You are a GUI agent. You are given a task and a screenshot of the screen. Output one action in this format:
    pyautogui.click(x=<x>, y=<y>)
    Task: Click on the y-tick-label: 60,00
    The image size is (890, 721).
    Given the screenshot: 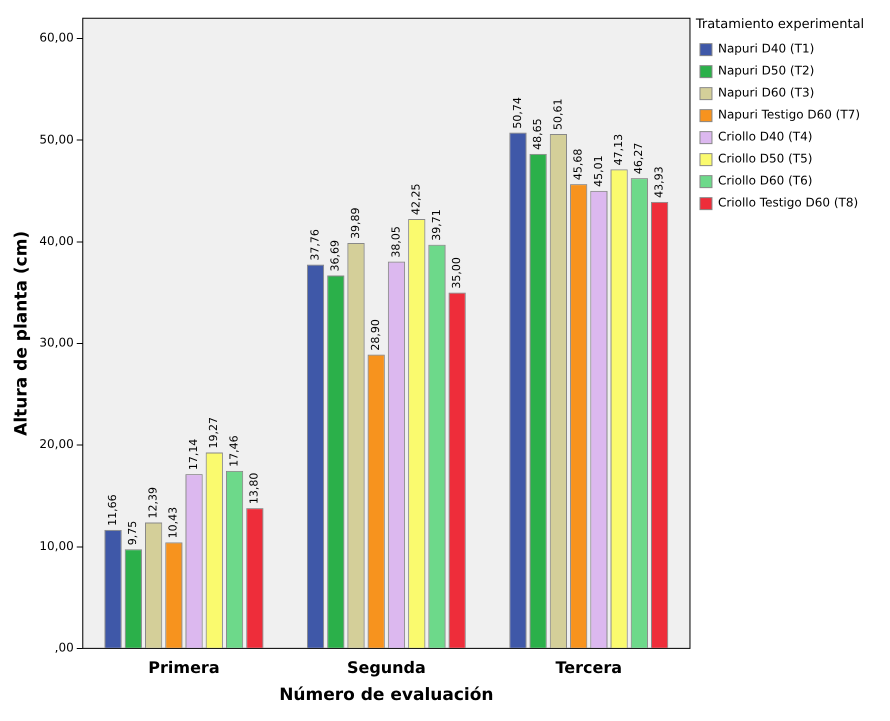 What is the action you would take?
    pyautogui.click(x=56, y=37)
    